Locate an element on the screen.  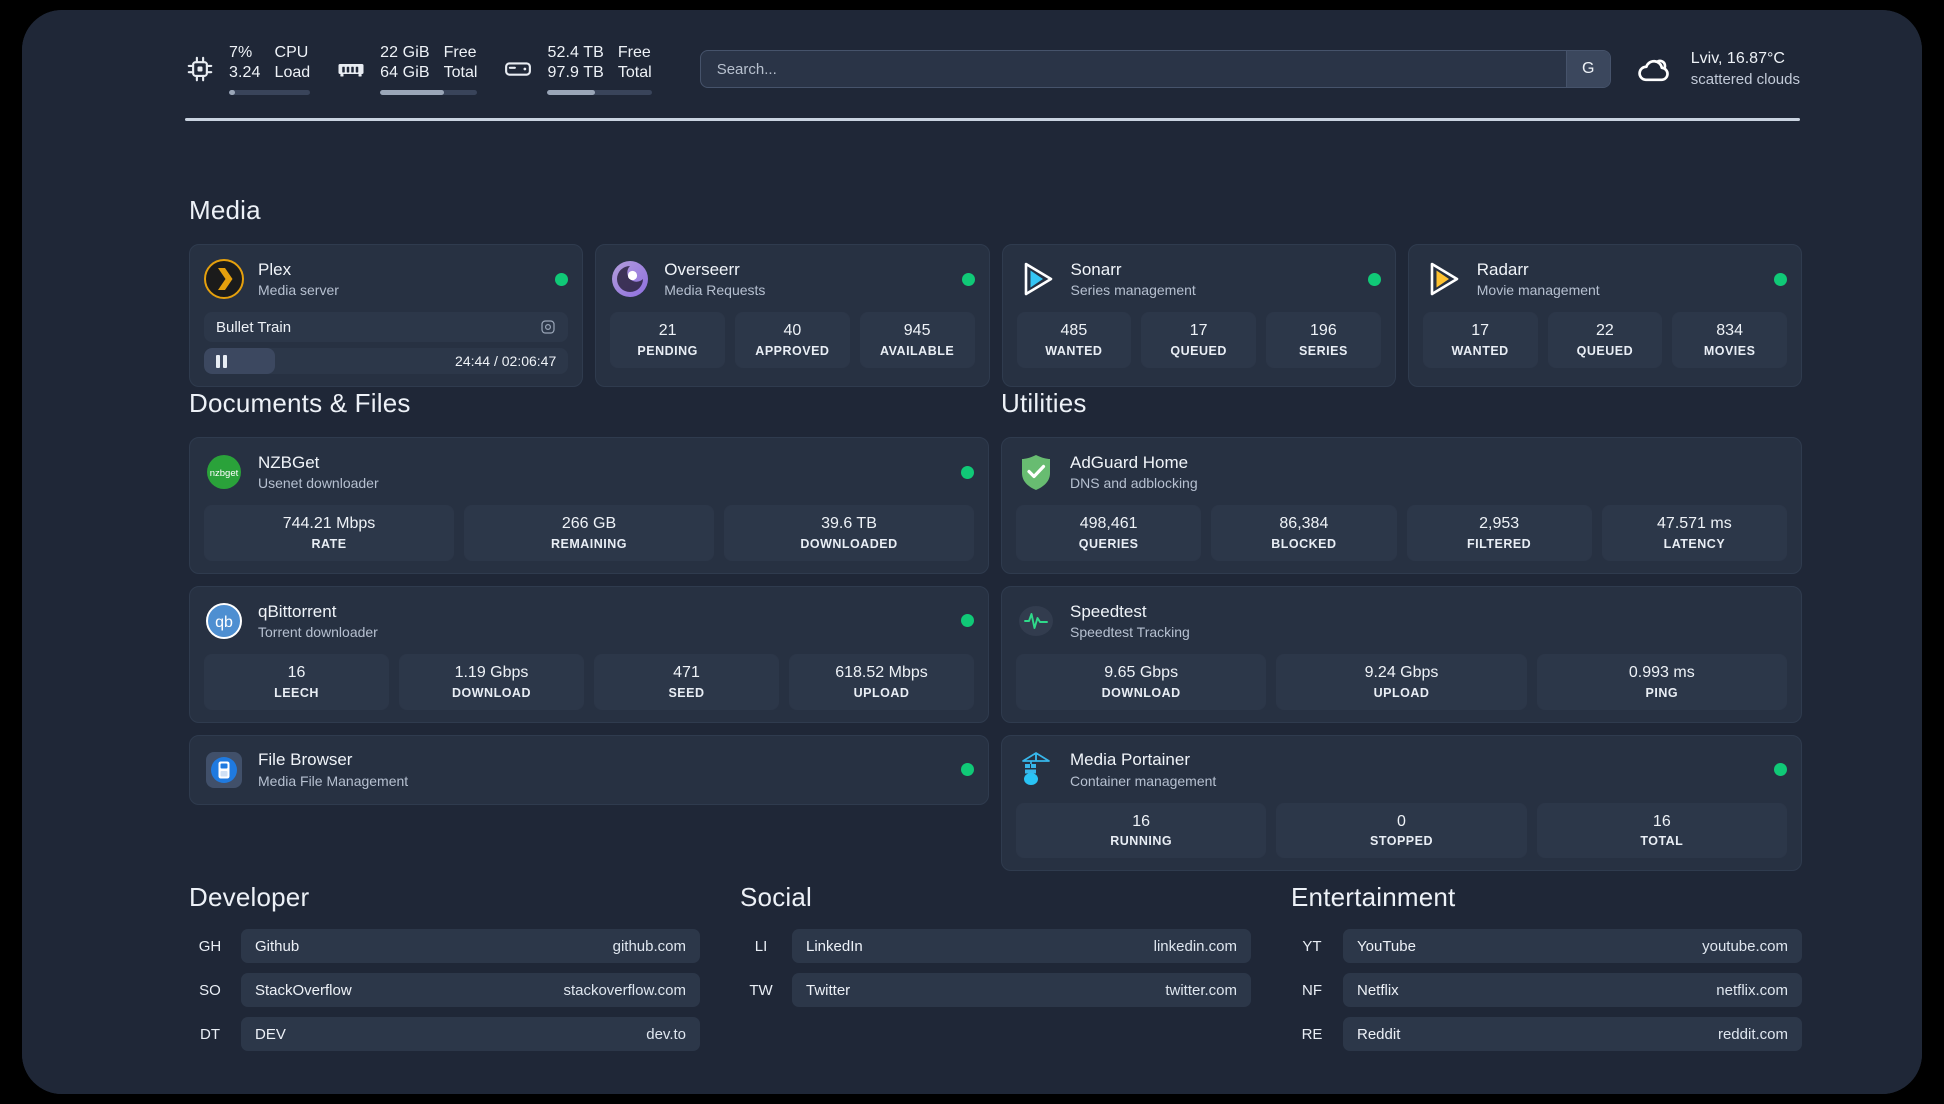
stat-tile: 618.52 Mbps UPLOAD is located at coordinates (881, 681).